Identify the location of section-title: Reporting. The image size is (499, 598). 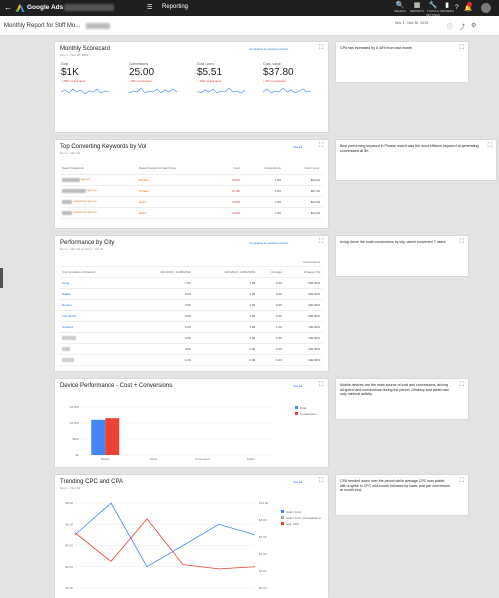
(175, 7).